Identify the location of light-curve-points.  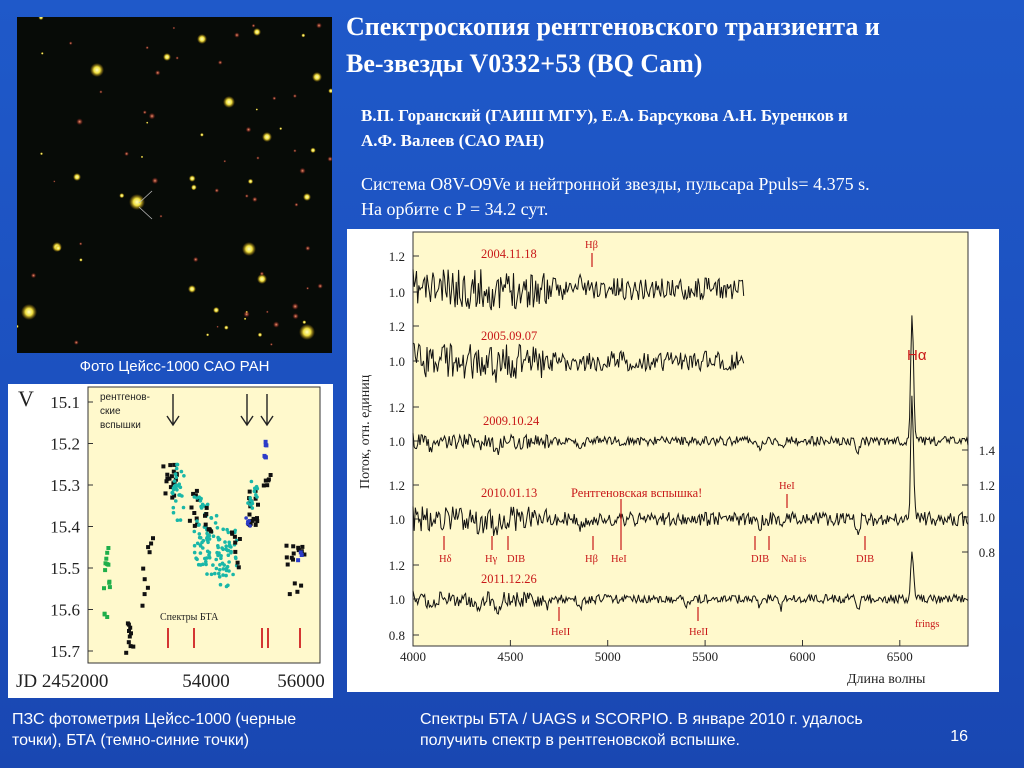
(204, 547).